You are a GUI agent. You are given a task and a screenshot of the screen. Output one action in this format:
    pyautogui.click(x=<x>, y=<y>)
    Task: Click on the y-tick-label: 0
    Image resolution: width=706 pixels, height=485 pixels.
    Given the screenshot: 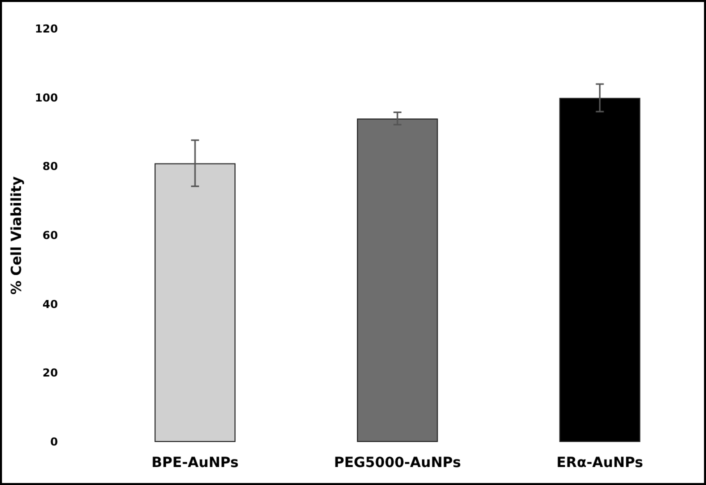 What is the action you would take?
    pyautogui.click(x=54, y=442)
    